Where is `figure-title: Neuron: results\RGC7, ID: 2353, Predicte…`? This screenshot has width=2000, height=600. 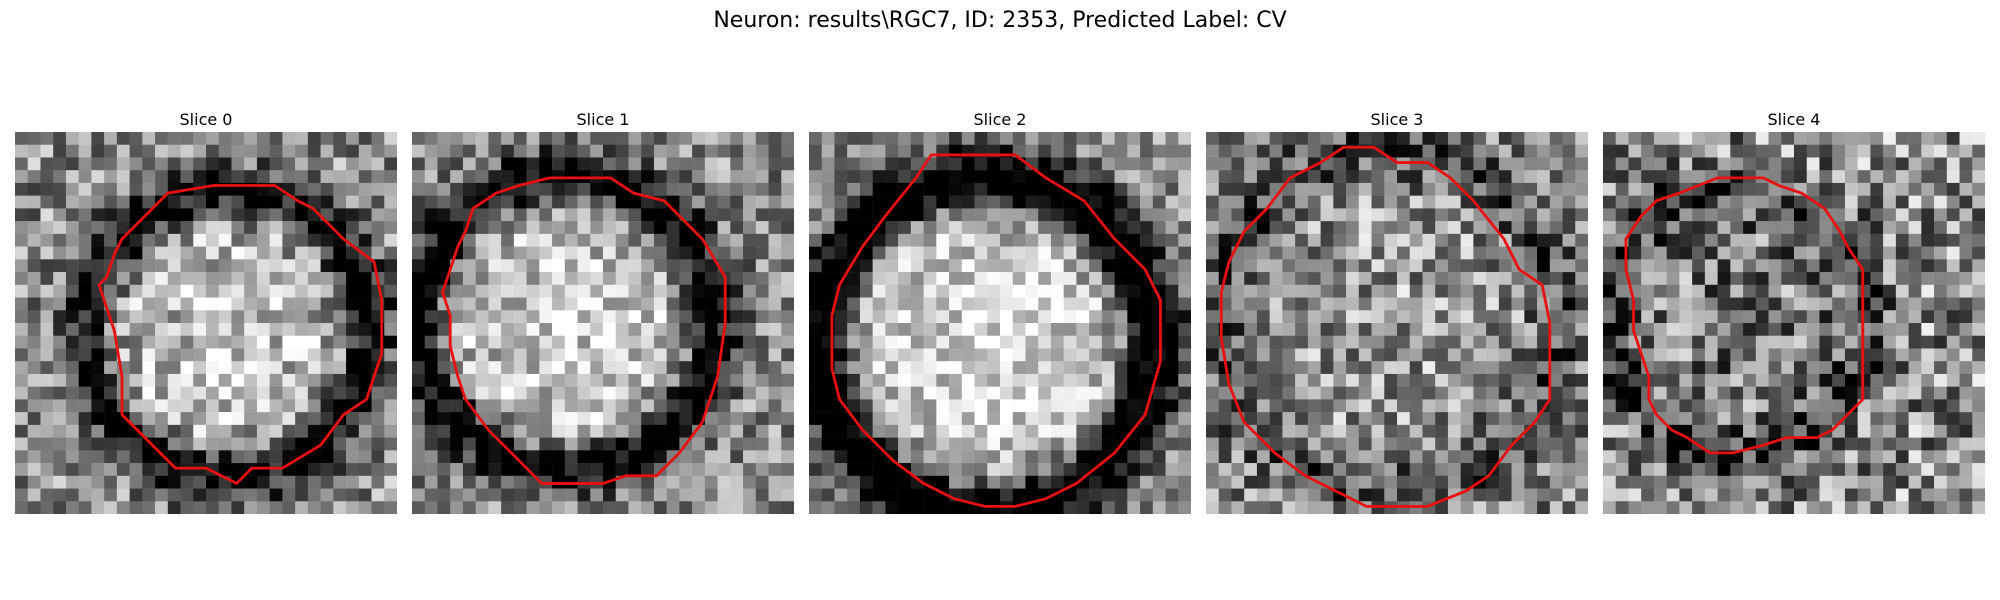
figure-title: Neuron: results\RGC7, ID: 2353, Predicte… is located at coordinates (1000, 20).